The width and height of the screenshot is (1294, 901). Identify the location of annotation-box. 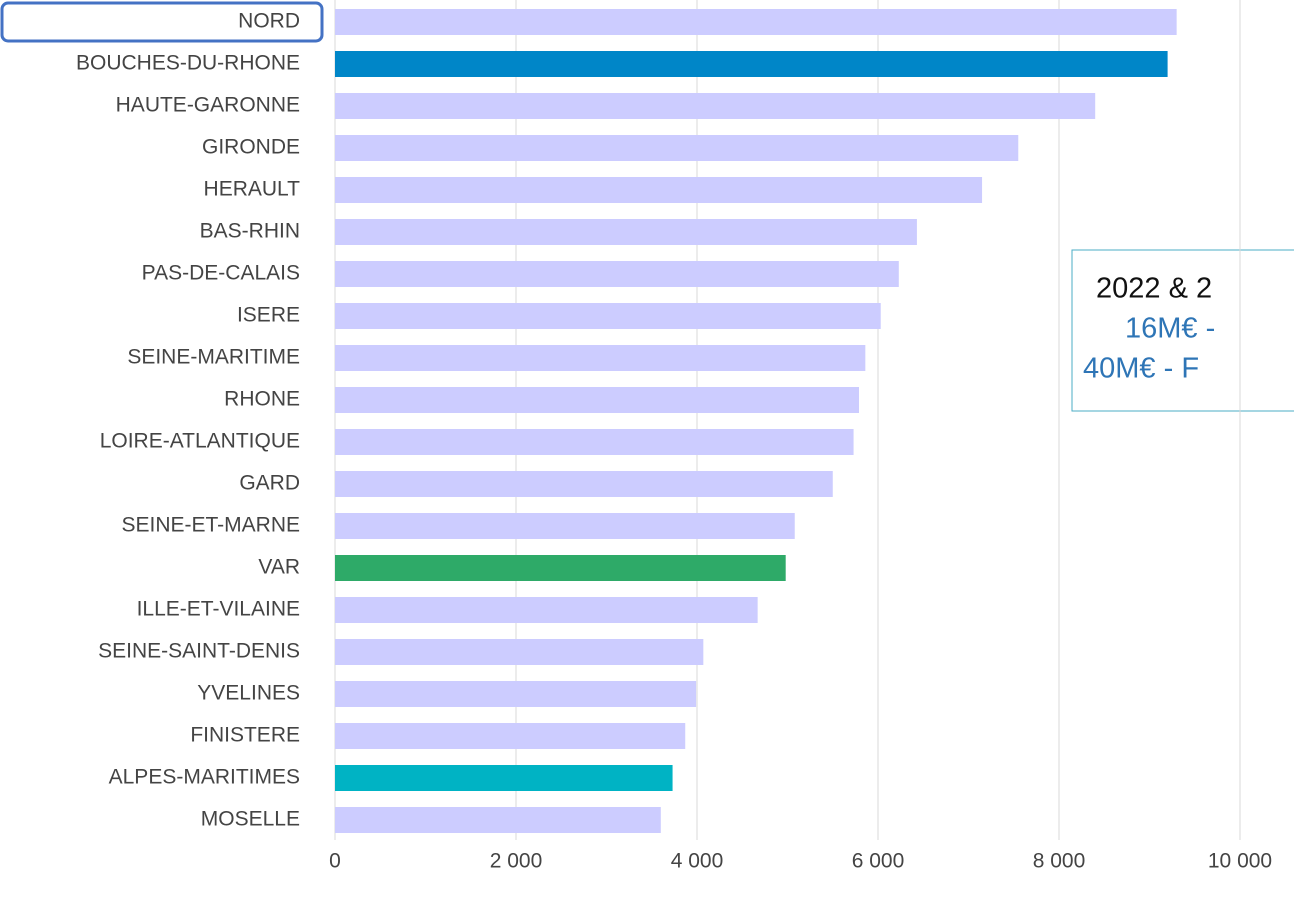
(1182, 330).